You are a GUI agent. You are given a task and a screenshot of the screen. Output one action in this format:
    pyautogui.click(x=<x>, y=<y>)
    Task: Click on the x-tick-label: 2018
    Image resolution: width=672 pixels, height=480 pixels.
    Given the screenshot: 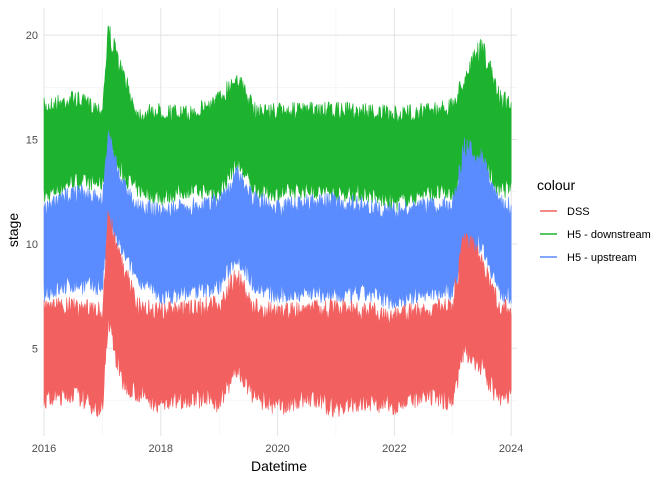 What is the action you would take?
    pyautogui.click(x=161, y=449)
    